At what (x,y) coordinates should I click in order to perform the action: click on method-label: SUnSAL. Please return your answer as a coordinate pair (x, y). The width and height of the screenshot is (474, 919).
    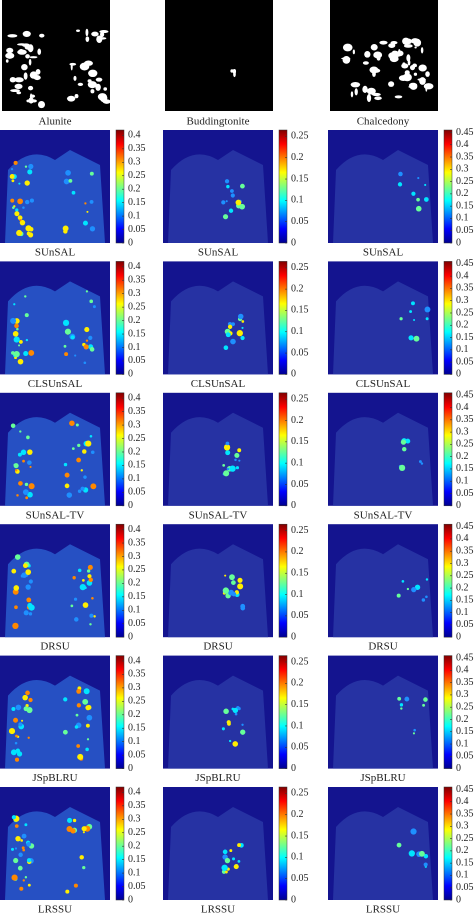
    Looking at the image, I should click on (218, 253).